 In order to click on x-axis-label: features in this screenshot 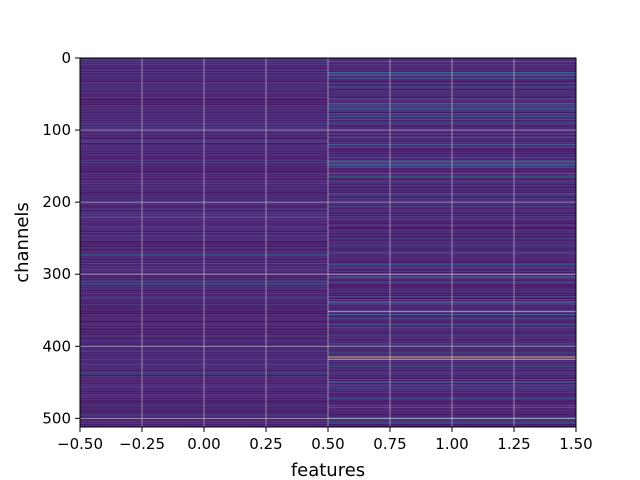, I will do `click(328, 470)`.